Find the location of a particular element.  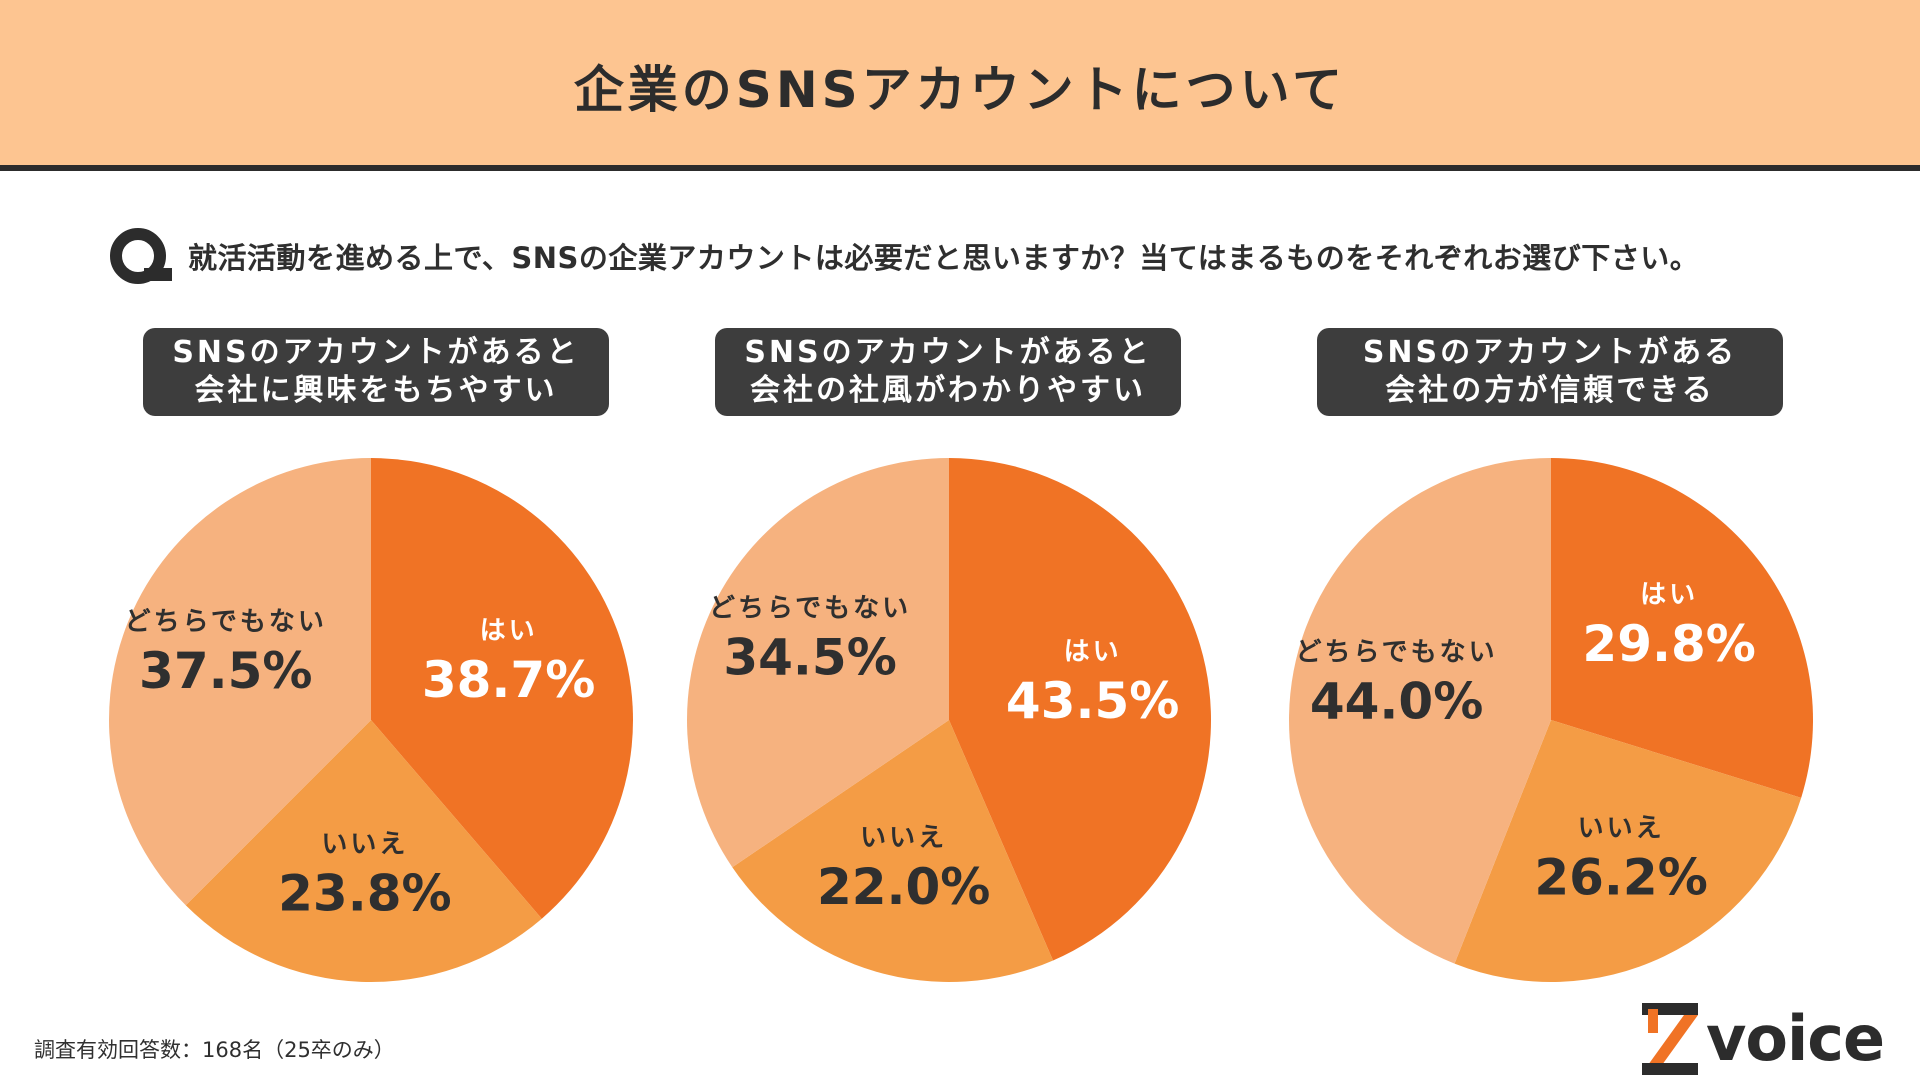

pie-1-slice-neither is located at coordinates (239, 682).